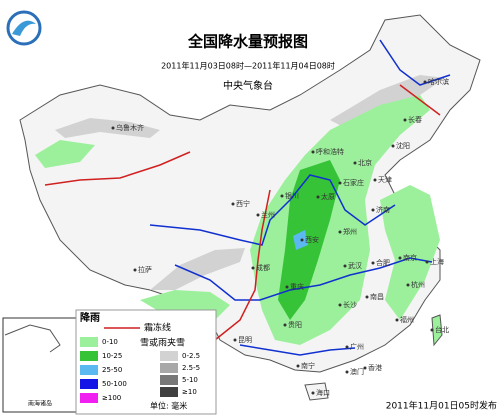 The height and width of the screenshot is (417, 500). What do you see at coordinates (328, 196) in the screenshot?
I see `city-label: 太原` at bounding box center [328, 196].